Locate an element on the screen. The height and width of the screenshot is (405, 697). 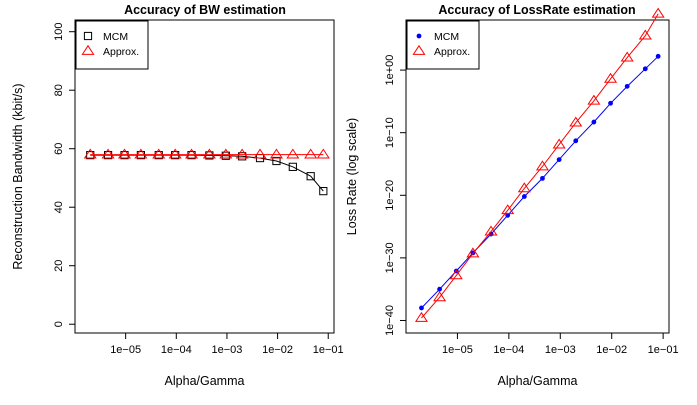
chart-title: Accuracy of BW estimation is located at coordinates (205, 10).